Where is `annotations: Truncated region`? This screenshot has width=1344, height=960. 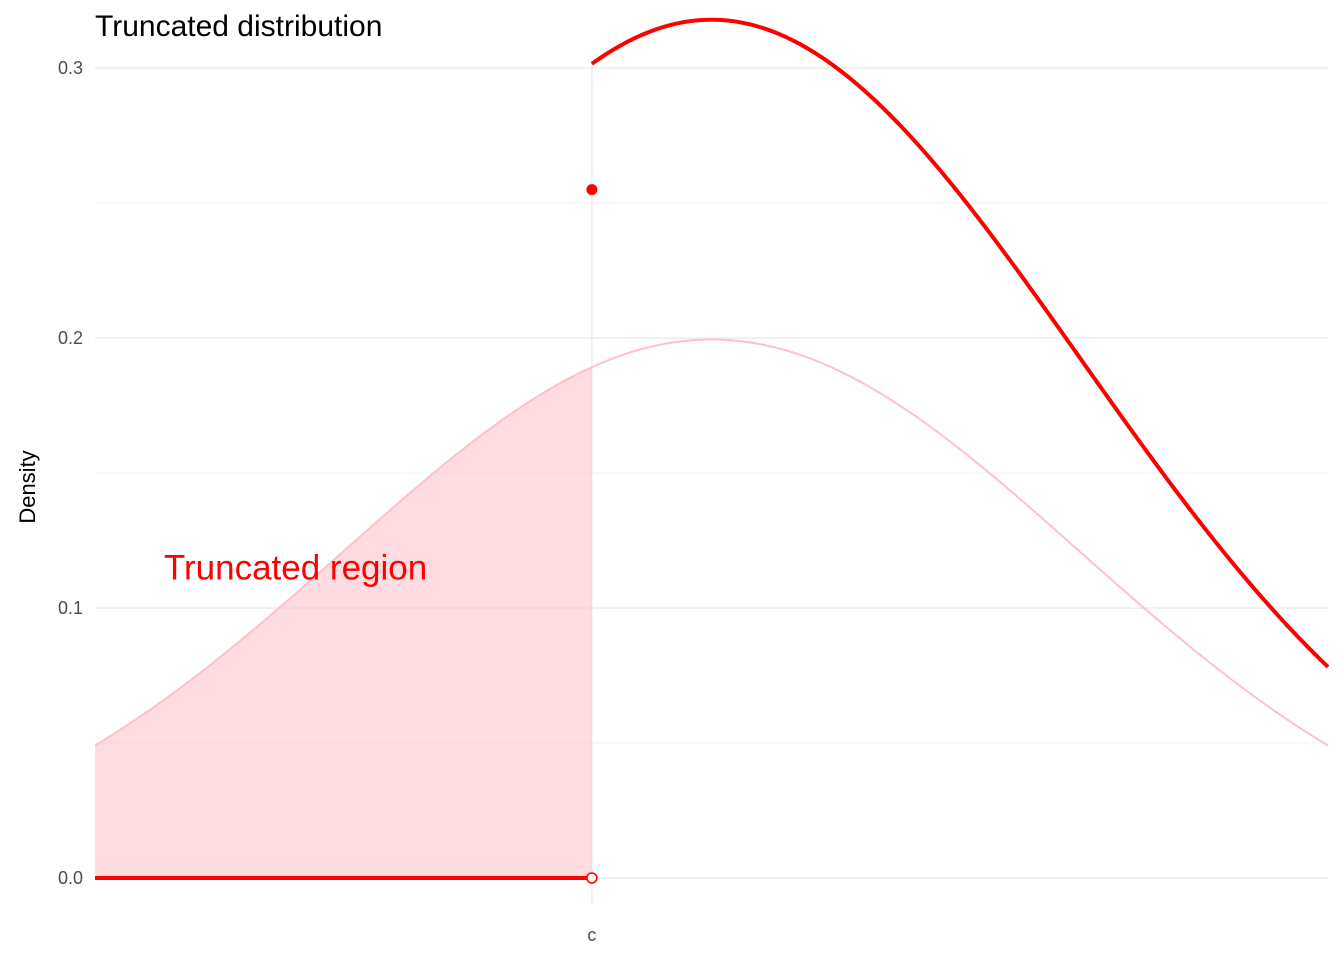
annotations: Truncated region is located at coordinates (295, 568).